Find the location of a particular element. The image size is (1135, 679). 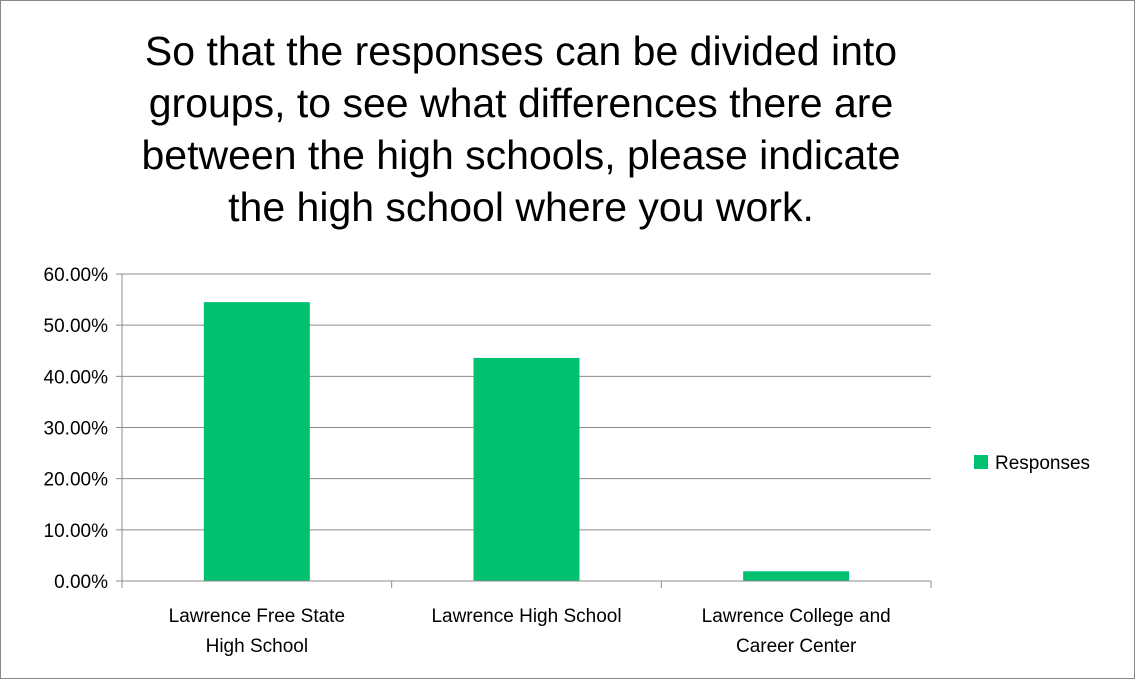

x-tick-label: Lawrence High School is located at coordinates (526, 616).